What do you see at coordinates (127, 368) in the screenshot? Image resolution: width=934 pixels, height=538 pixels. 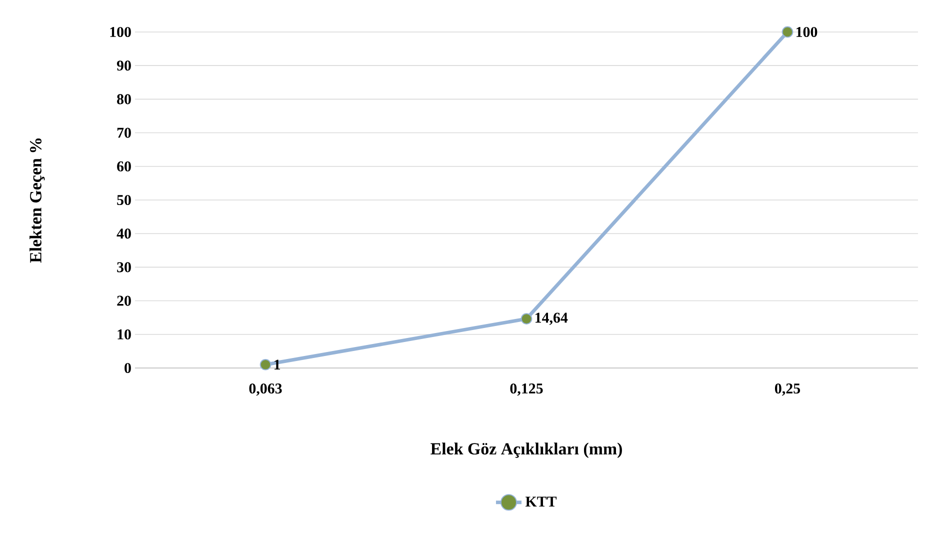 I see `y-tick-label: 0` at bounding box center [127, 368].